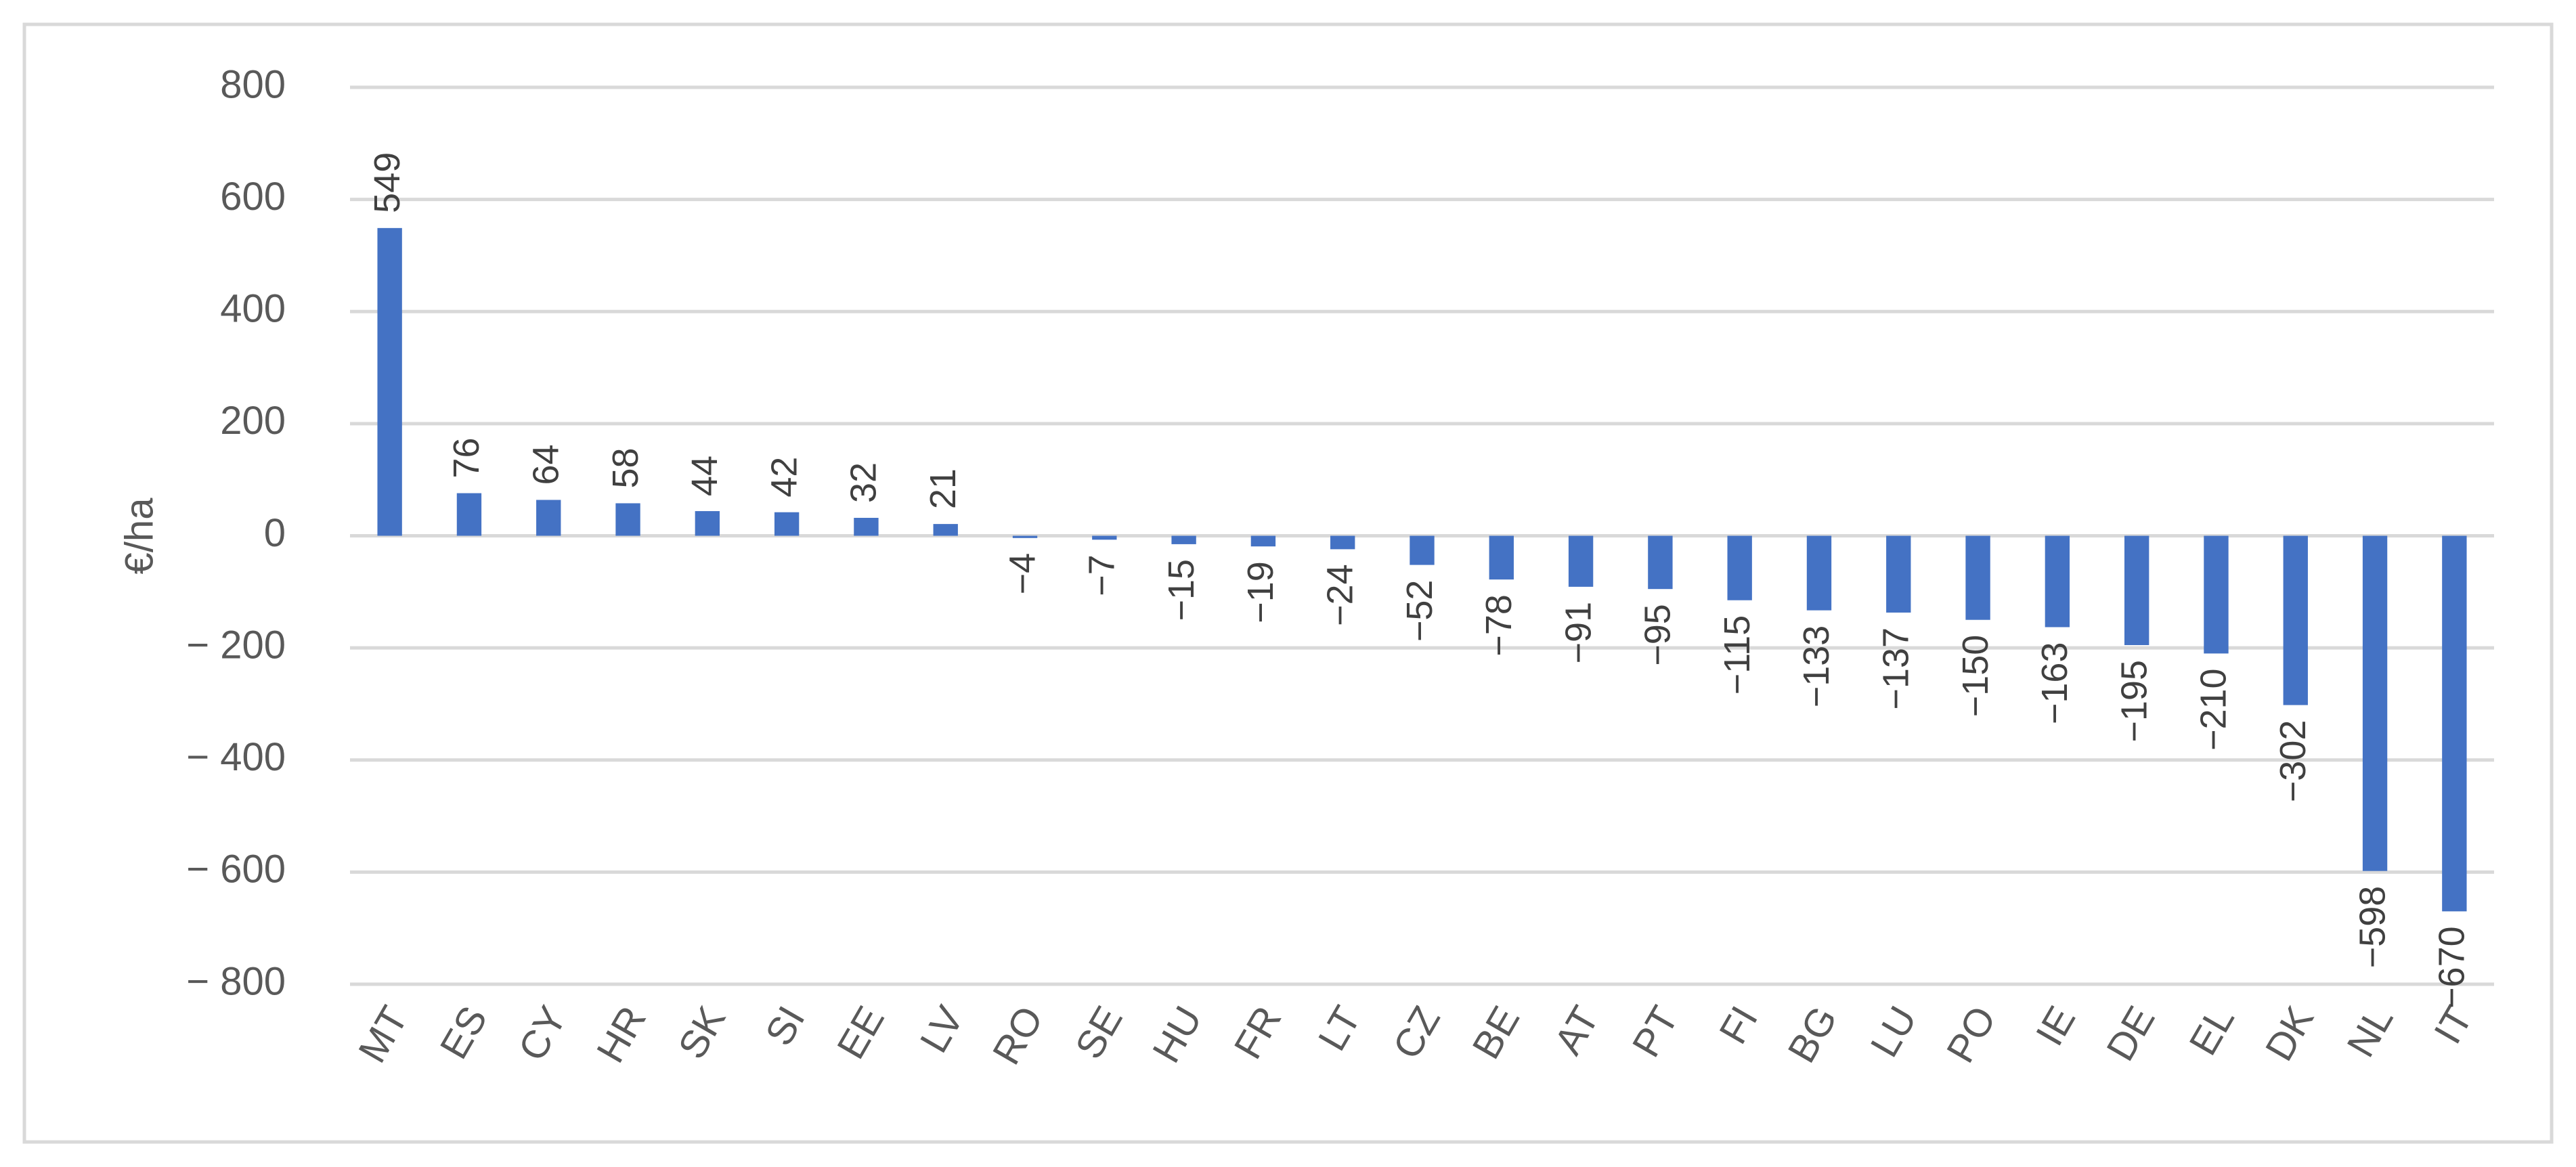 The height and width of the screenshot is (1167, 2576). Describe the element at coordinates (253, 309) in the screenshot. I see `y-tick-label: 400` at that location.